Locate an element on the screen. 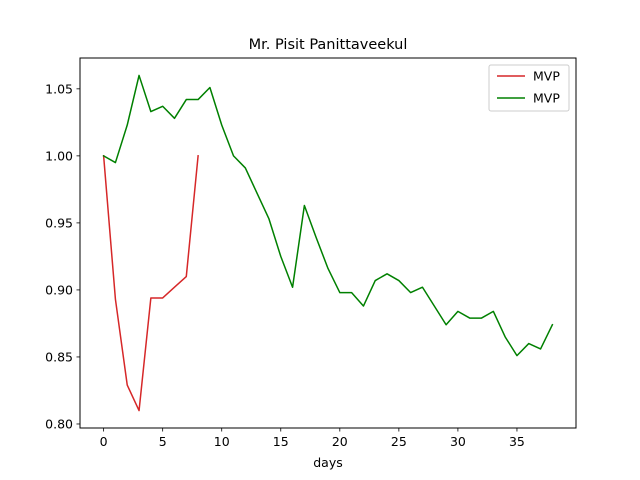 The width and height of the screenshot is (640, 480). x-tick-label: 25 is located at coordinates (399, 441).